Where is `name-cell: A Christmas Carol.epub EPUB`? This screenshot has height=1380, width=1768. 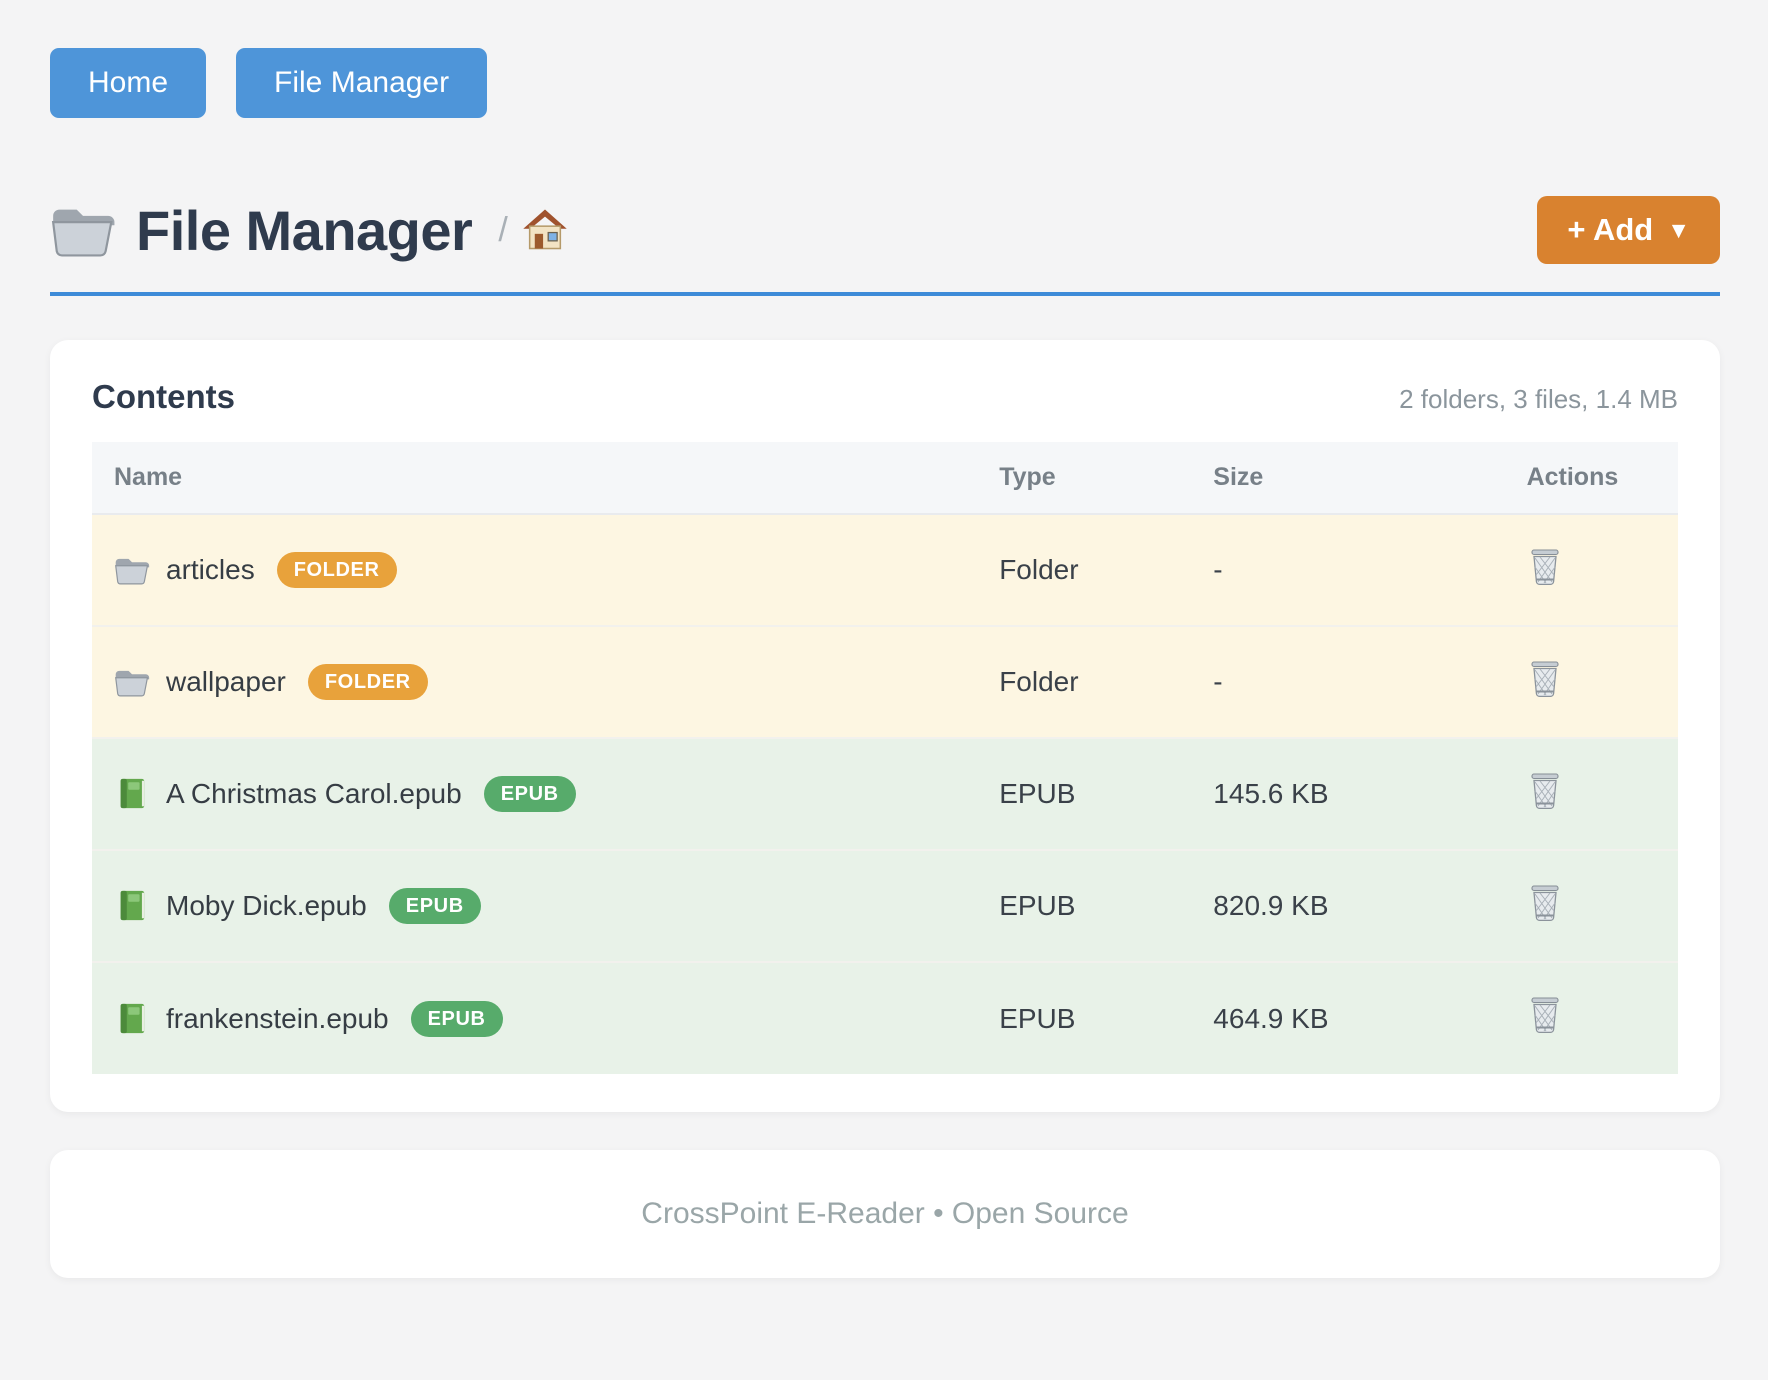 name-cell: A Christmas Carol.epub EPUB is located at coordinates (545, 794).